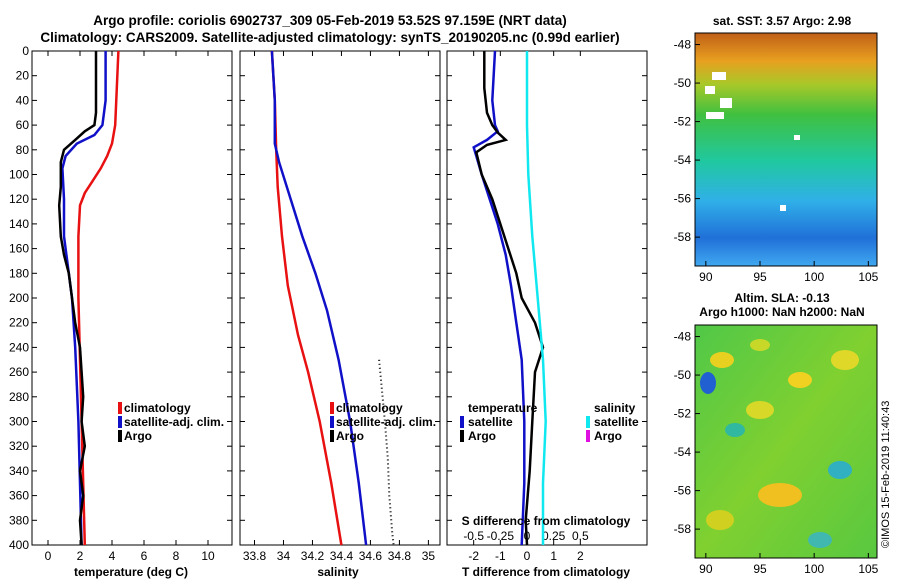 This screenshot has height=580, width=900. I want to click on y-tick-label: 260, so click(19, 372).